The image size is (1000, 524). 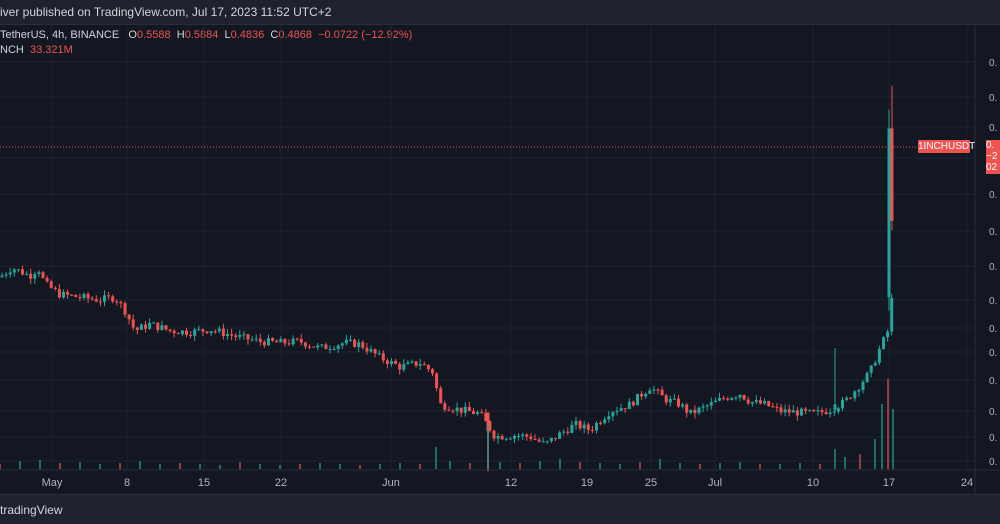 What do you see at coordinates (281, 483) in the screenshot?
I see `x-tick-label: 22` at bounding box center [281, 483].